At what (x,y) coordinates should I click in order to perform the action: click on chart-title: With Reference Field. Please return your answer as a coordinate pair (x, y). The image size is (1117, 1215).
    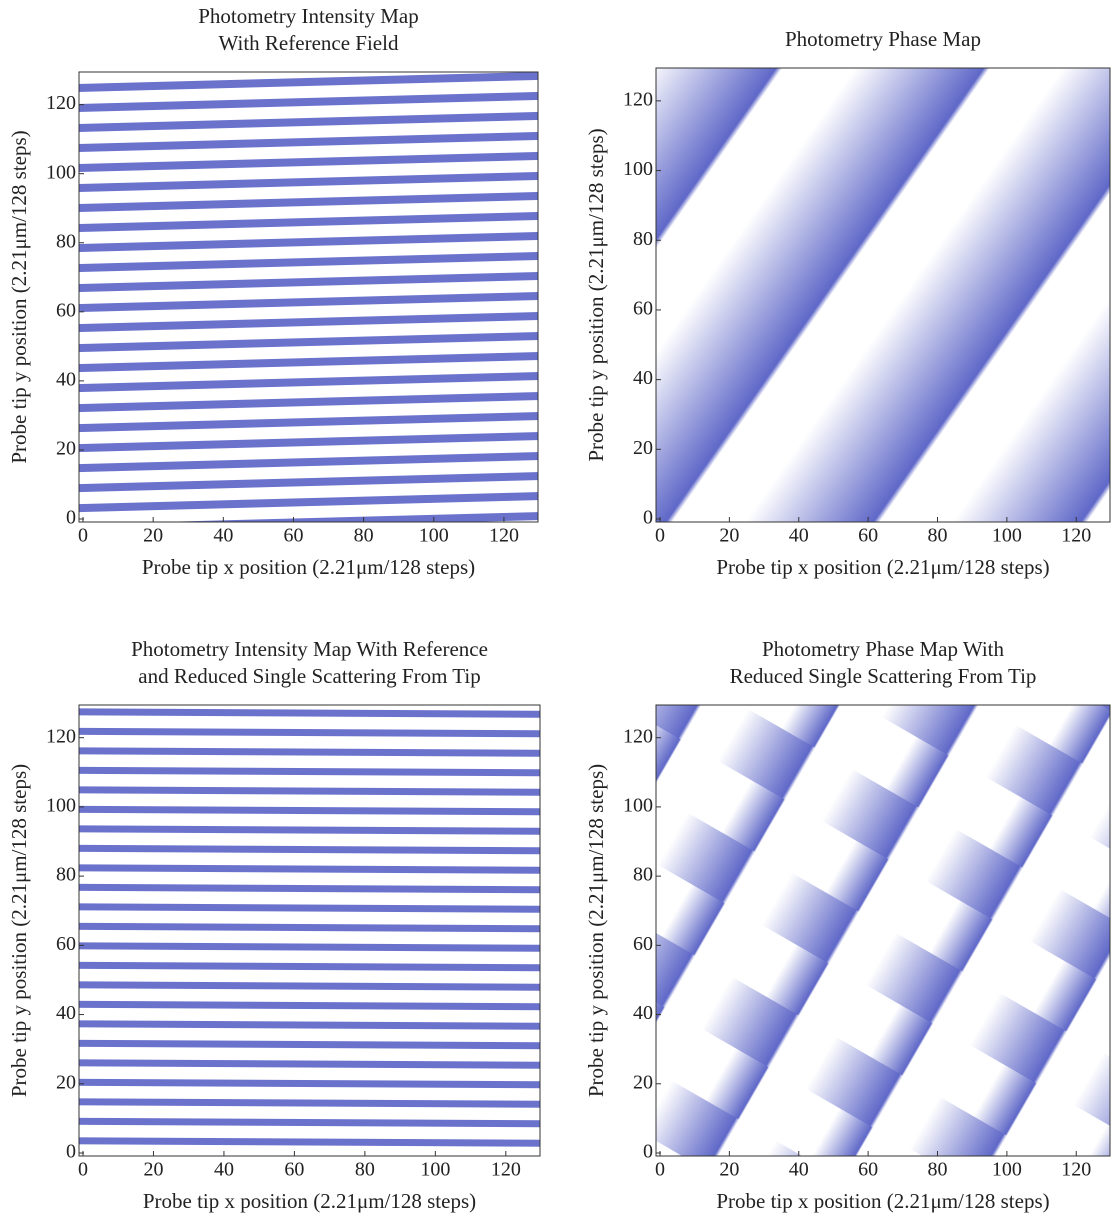
    Looking at the image, I should click on (309, 43).